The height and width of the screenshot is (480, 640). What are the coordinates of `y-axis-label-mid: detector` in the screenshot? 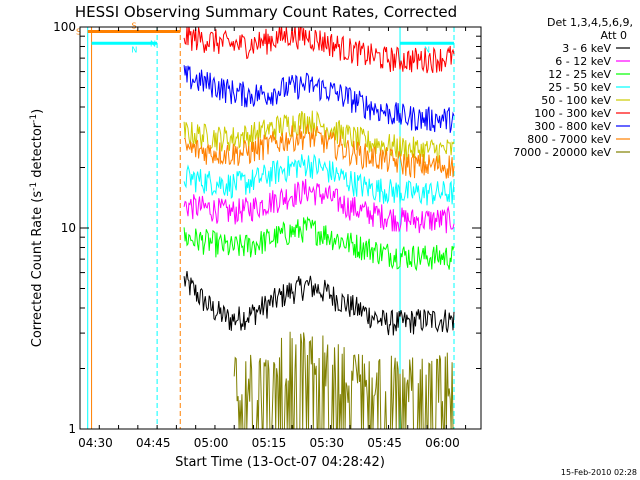 It's located at (37, 152).